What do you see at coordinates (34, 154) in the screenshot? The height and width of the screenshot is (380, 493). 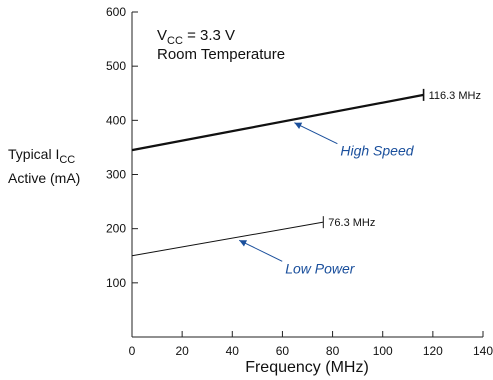 I see `y-axis-label-text: Typical I` at bounding box center [34, 154].